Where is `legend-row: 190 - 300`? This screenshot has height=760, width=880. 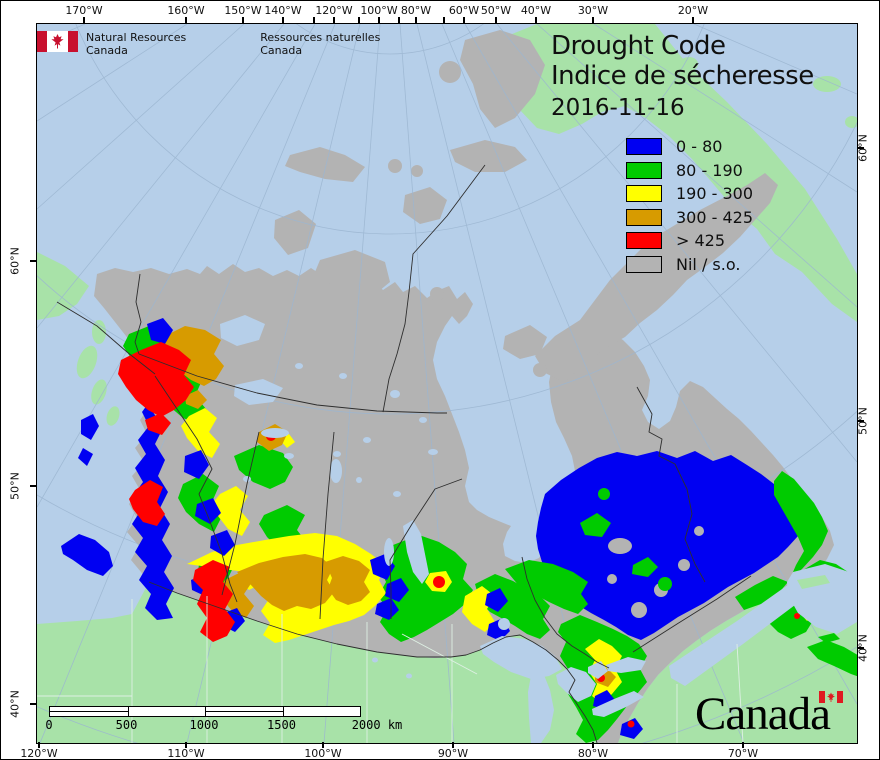
legend-row: 190 - 300 is located at coordinates (689, 194).